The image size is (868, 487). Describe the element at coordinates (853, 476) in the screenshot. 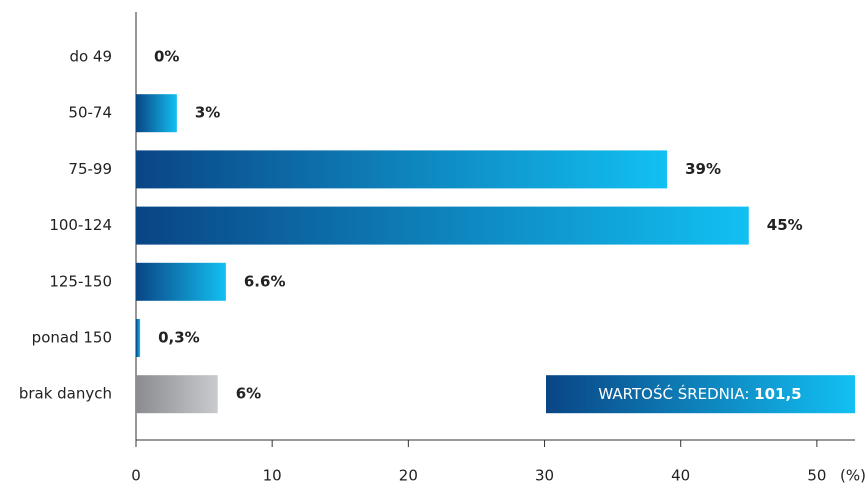

I see `x-unit: (%)` at that location.